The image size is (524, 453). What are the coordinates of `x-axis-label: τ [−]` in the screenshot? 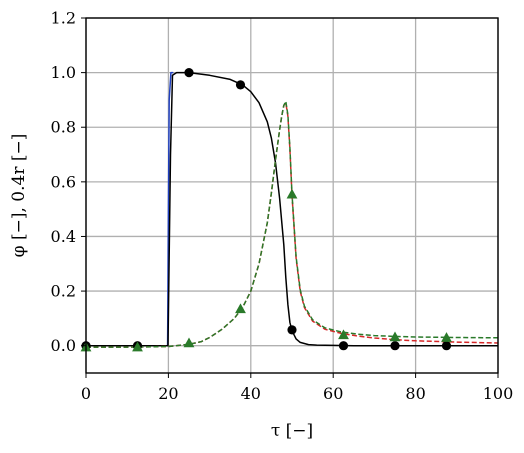 It's located at (292, 431).